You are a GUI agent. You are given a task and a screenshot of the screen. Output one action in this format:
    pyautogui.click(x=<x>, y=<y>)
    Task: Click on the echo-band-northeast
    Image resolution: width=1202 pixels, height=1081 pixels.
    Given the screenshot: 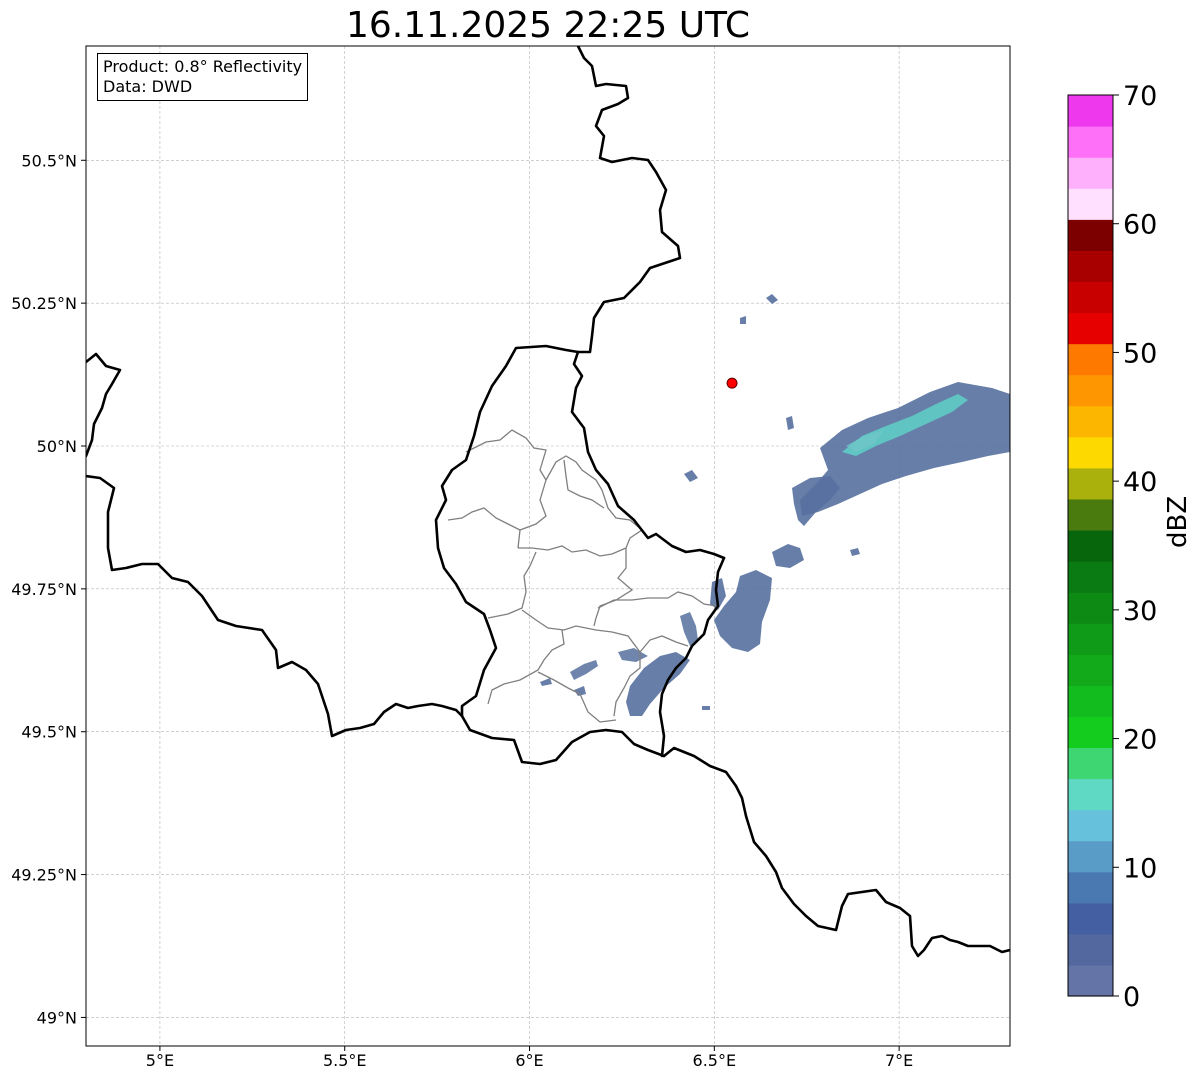 What is the action you would take?
    pyautogui.click(x=905, y=449)
    